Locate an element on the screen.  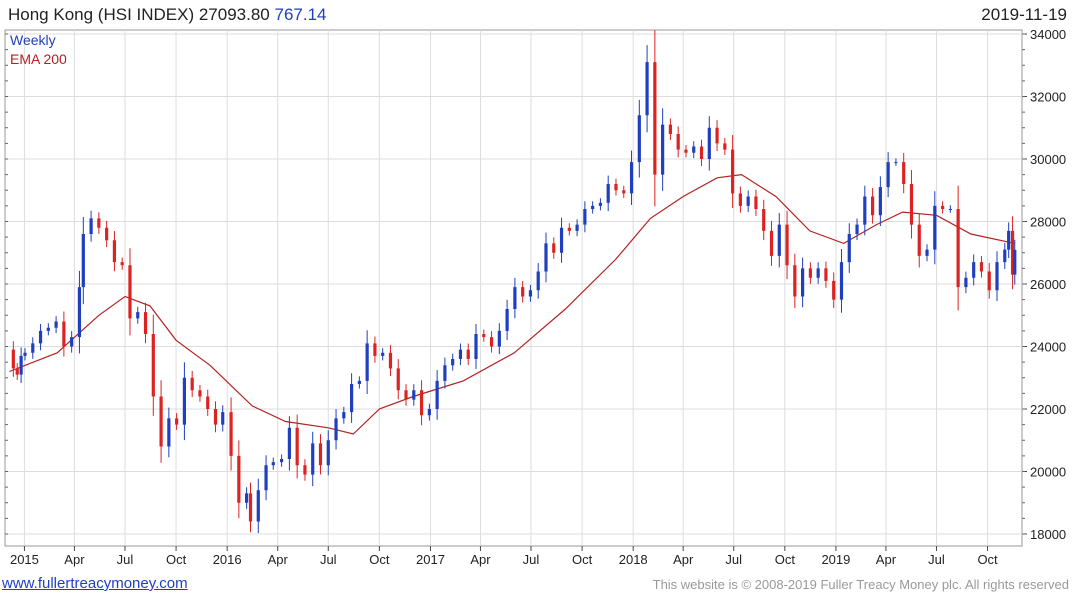
chart-title: Hong Kong (HSI INDEX) 27093.80 767.14 is located at coordinates (167, 15).